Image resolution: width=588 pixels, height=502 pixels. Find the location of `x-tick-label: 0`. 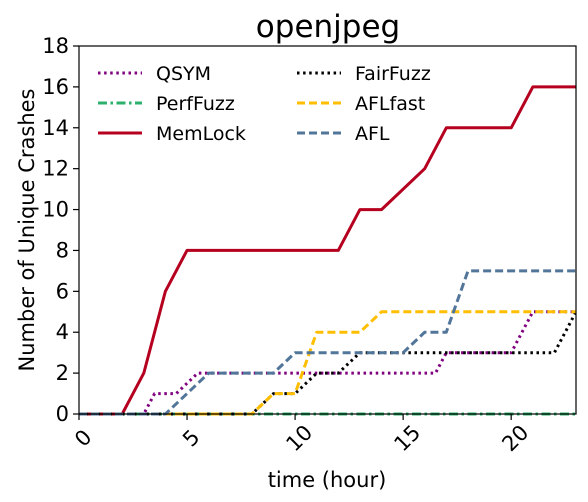

x-tick-label: 0 is located at coordinates (83, 438).